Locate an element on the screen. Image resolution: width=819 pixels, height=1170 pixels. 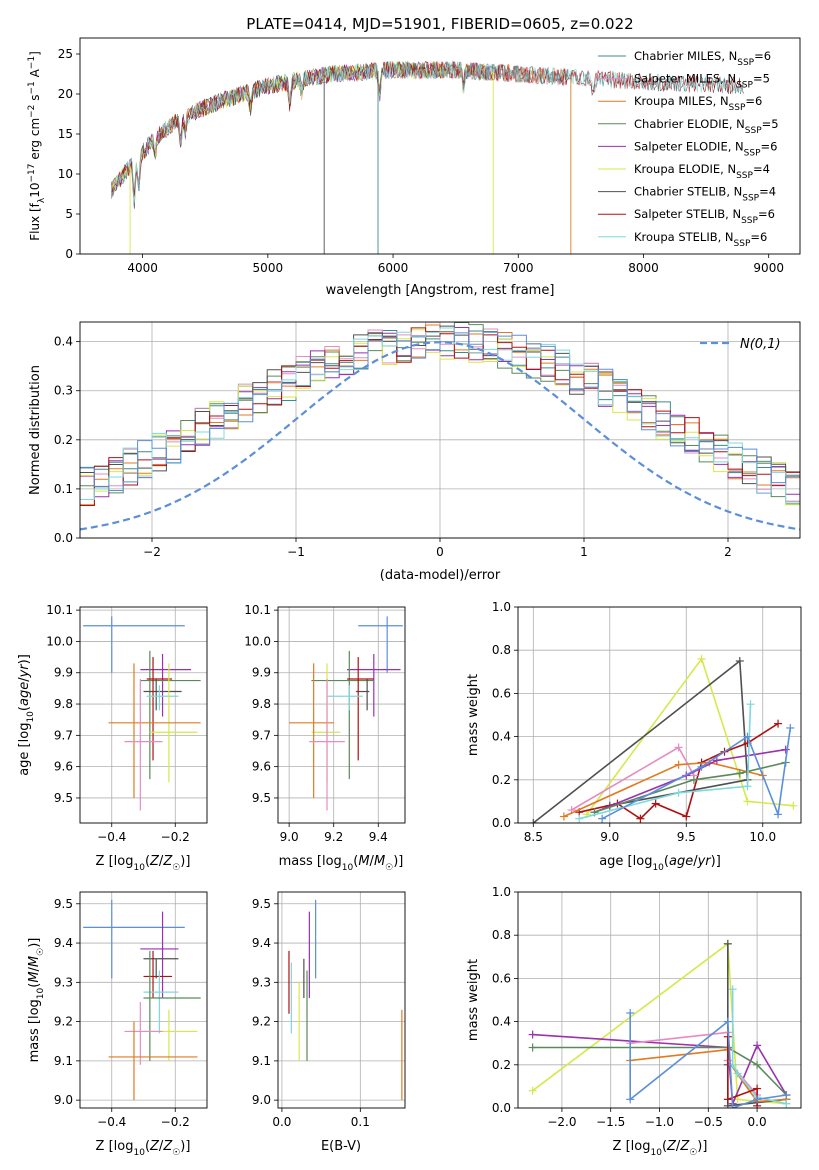
x-axis-label: (data-model)/error is located at coordinates (440, 575).